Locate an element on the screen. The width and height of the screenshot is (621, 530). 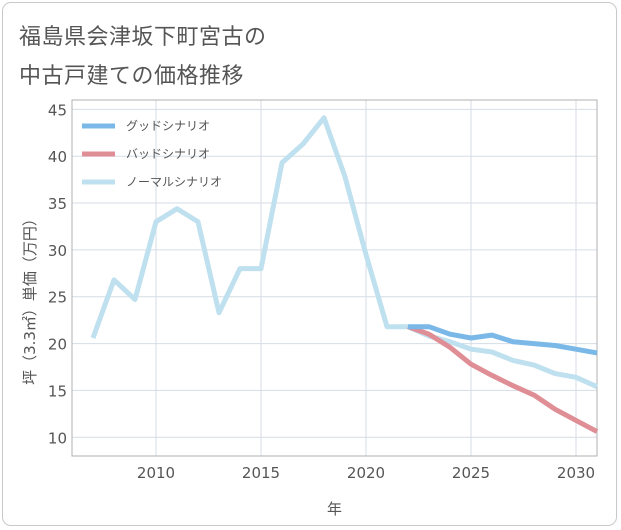
chart-title-line-1: 福島県会津坂下町宮古の is located at coordinates (143, 37).